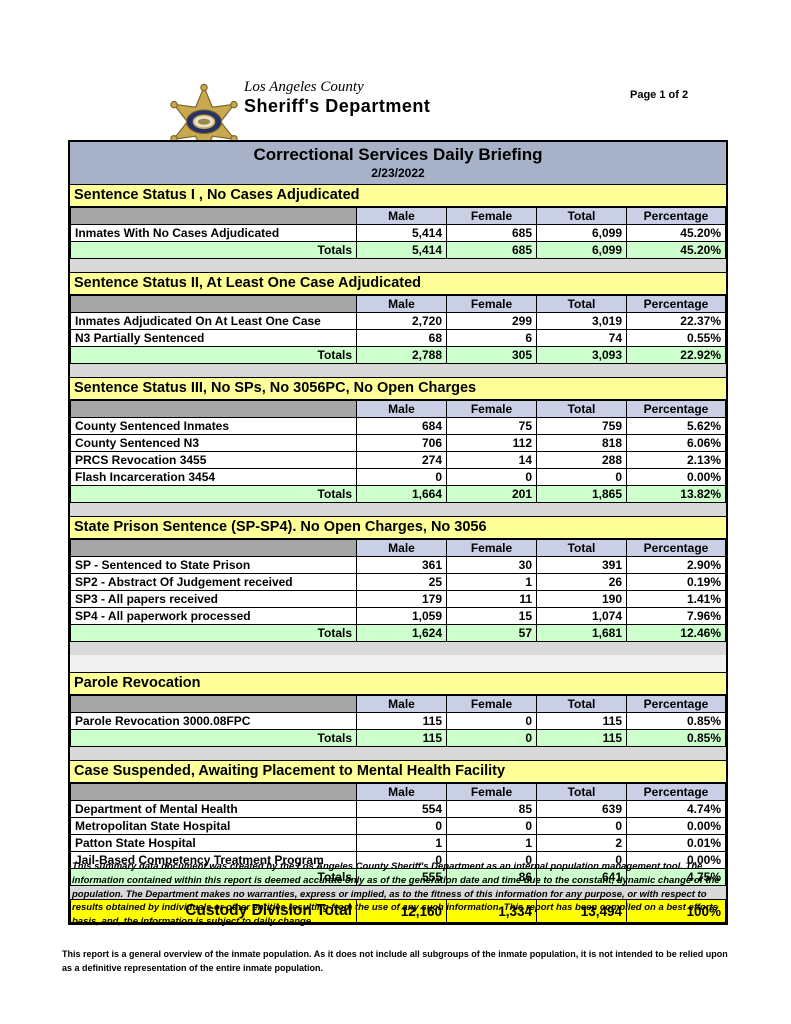 This screenshot has height=1024, width=791. What do you see at coordinates (491, 843) in the screenshot?
I see `cell-female: 1` at bounding box center [491, 843].